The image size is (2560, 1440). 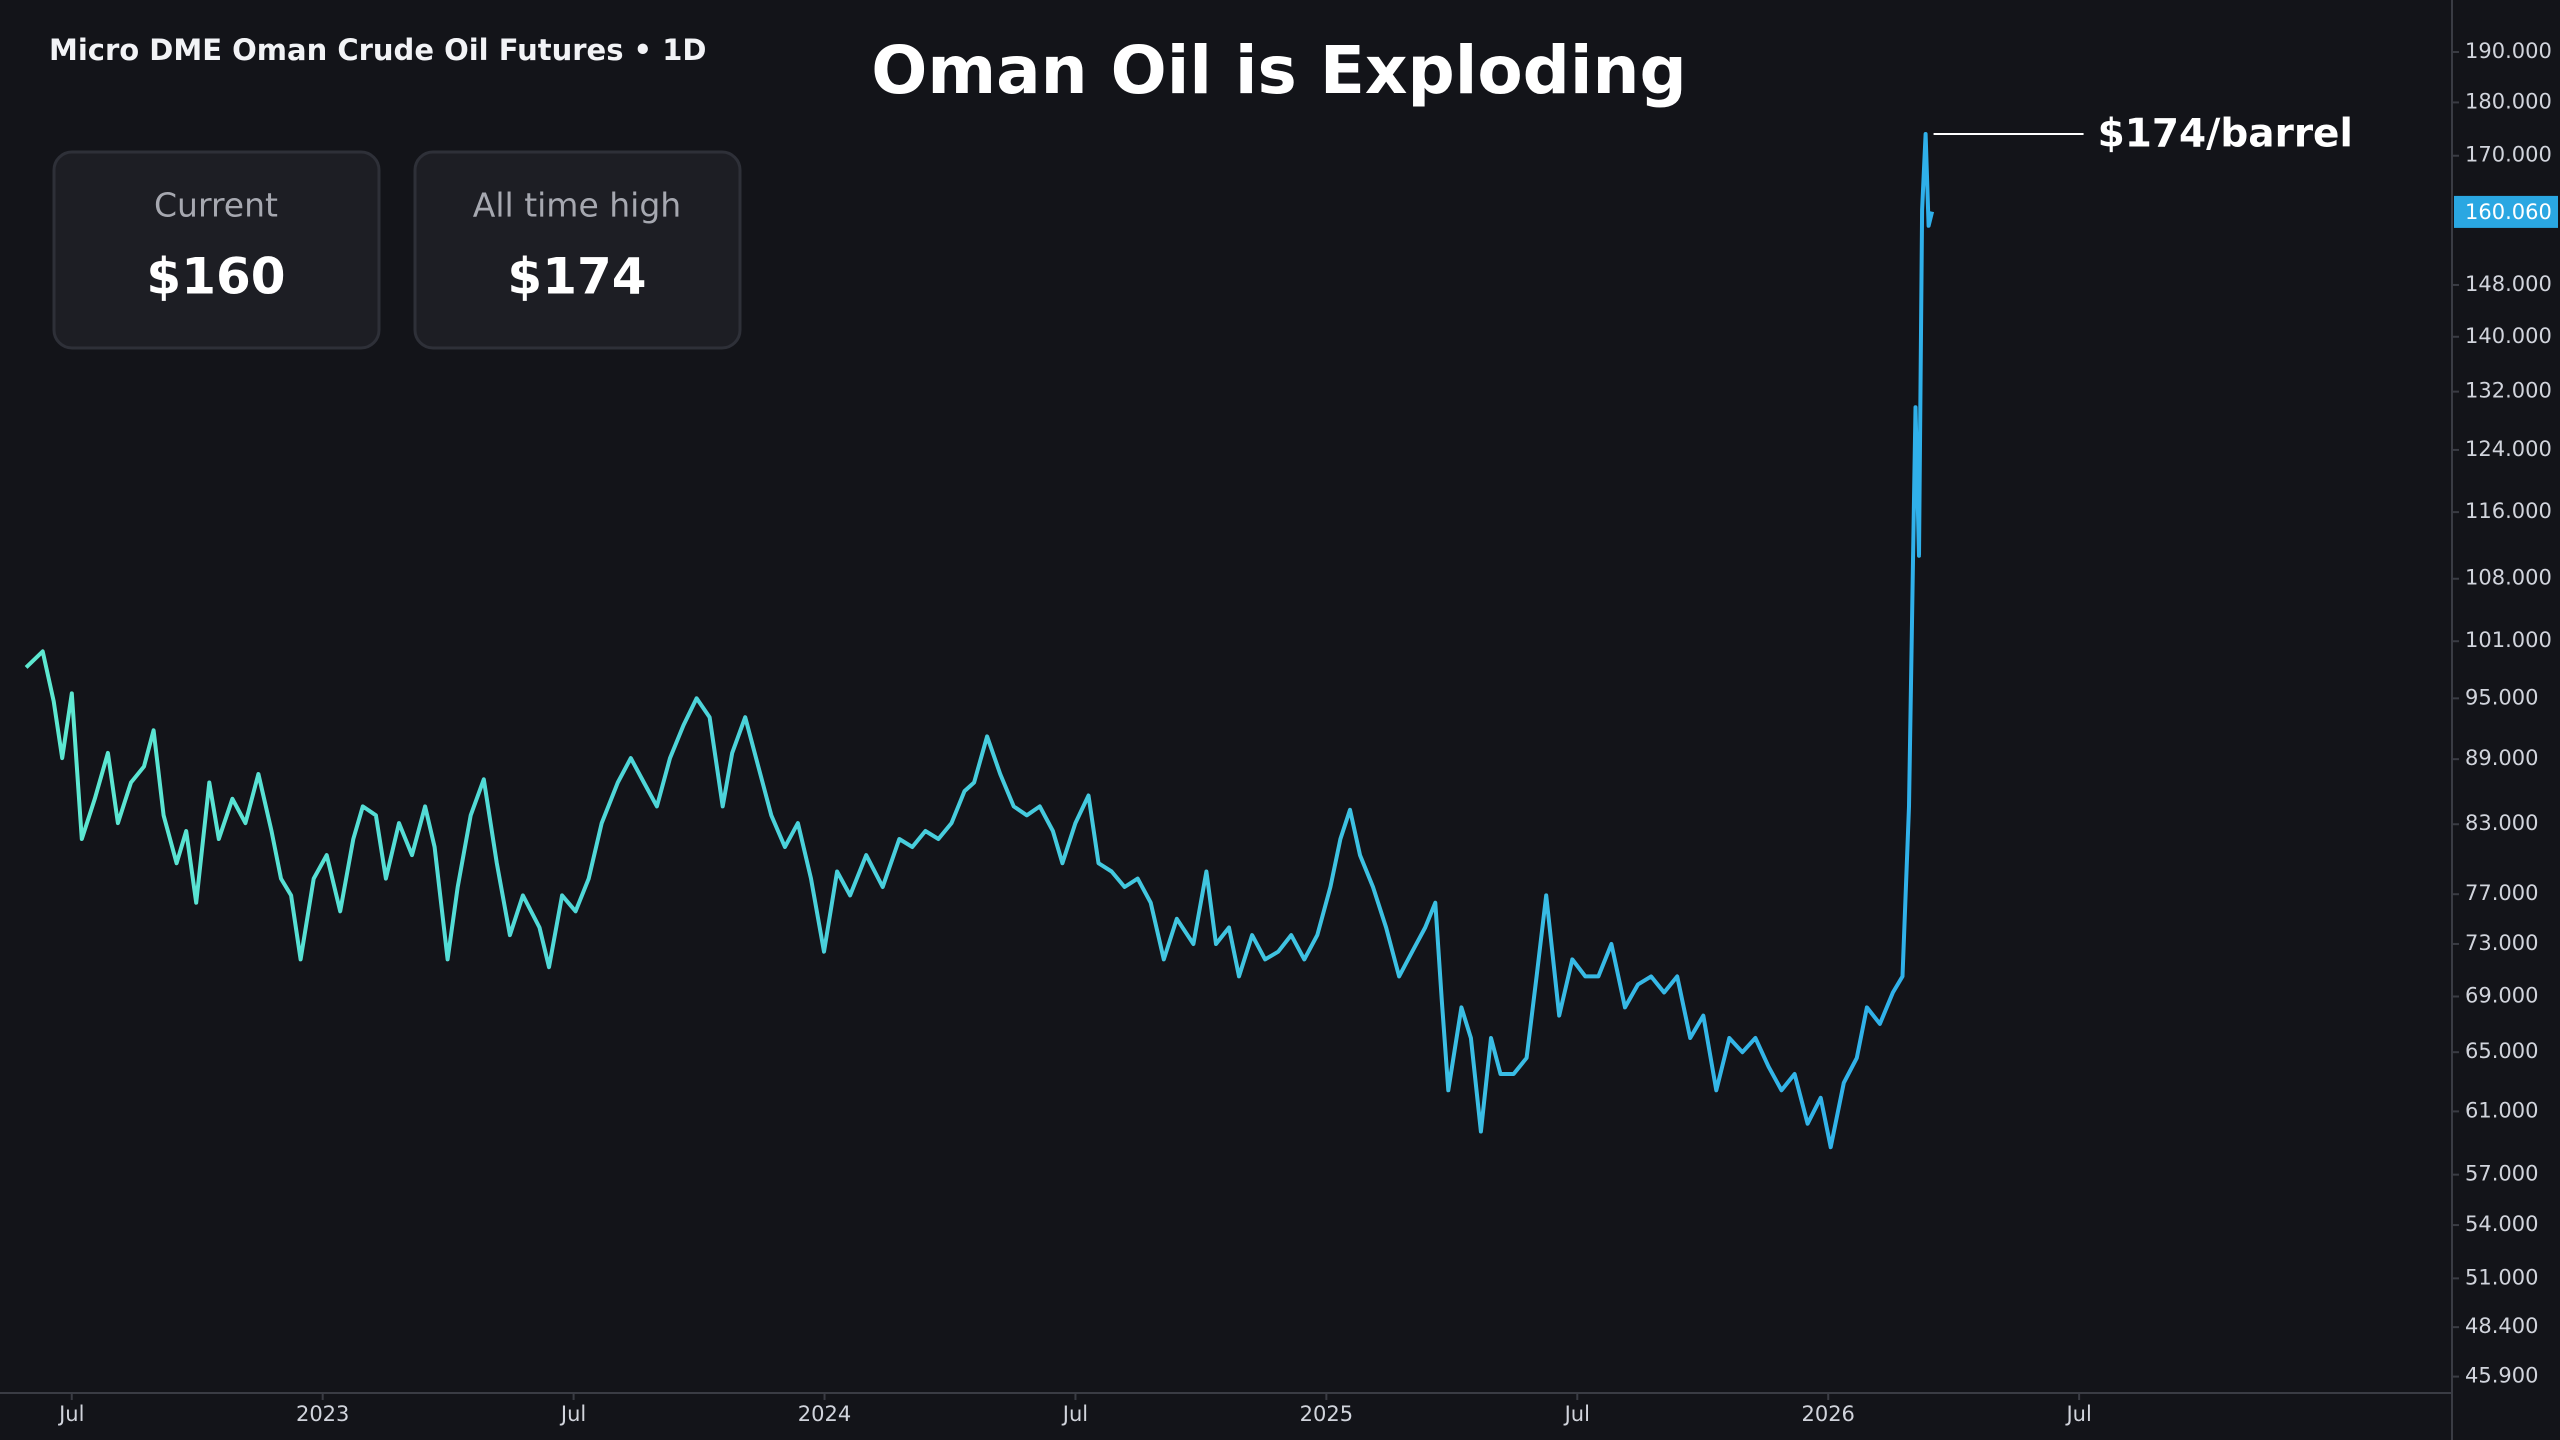 I want to click on y-tick-label: 54.000, so click(x=2501, y=1224).